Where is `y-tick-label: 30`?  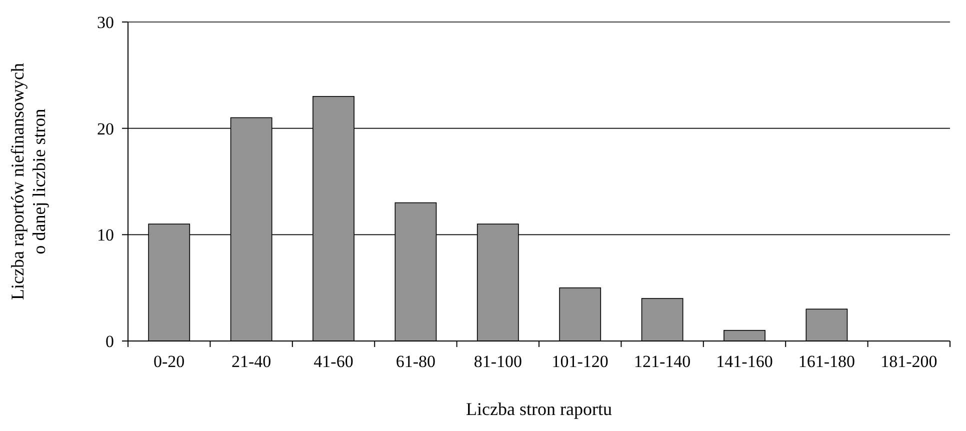
y-tick-label: 30 is located at coordinates (105, 22).